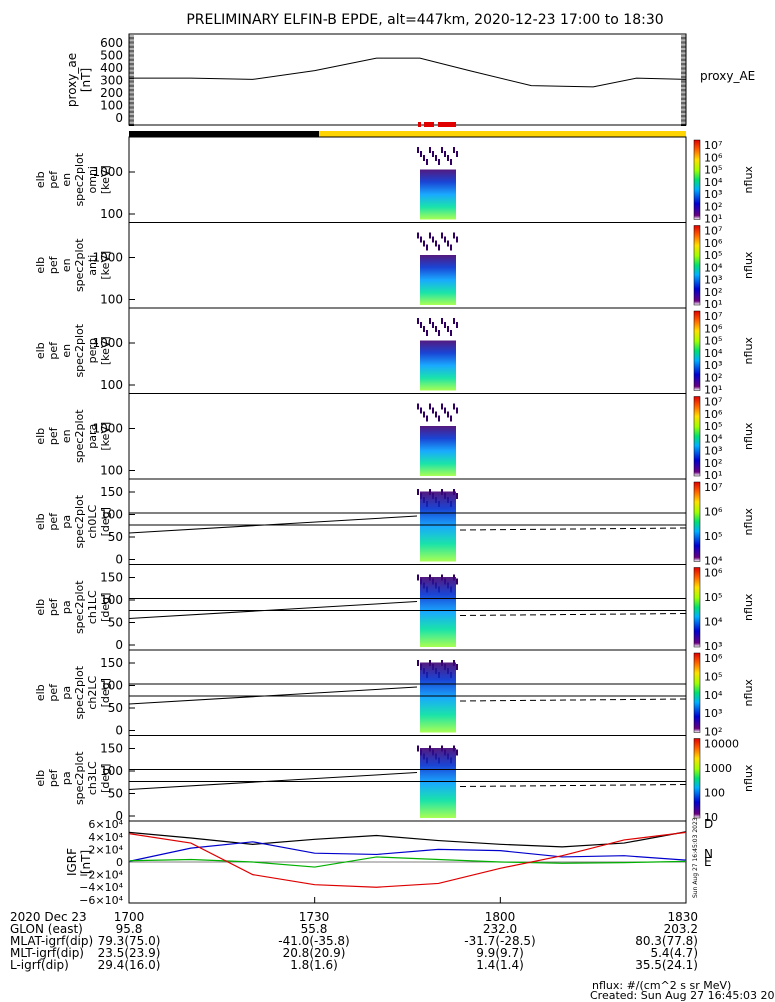  Describe the element at coordinates (92, 350) in the screenshot. I see `panel-ylabel-2: perp` at that location.